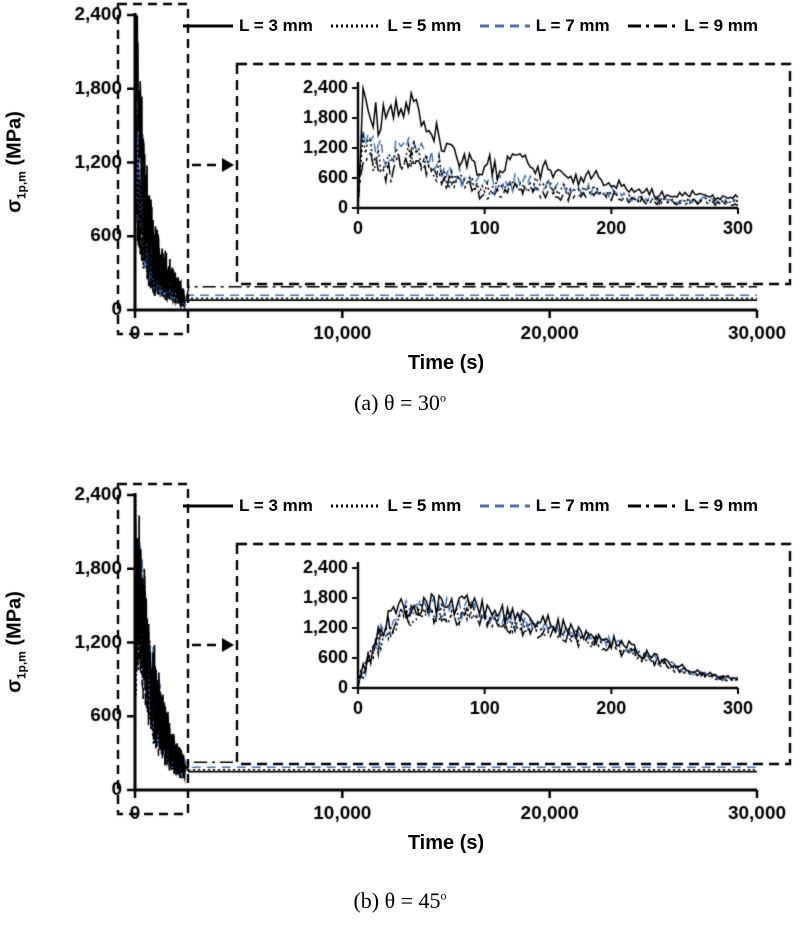  What do you see at coordinates (442, 397) in the screenshot?
I see `caption-a-degree: o` at bounding box center [442, 397].